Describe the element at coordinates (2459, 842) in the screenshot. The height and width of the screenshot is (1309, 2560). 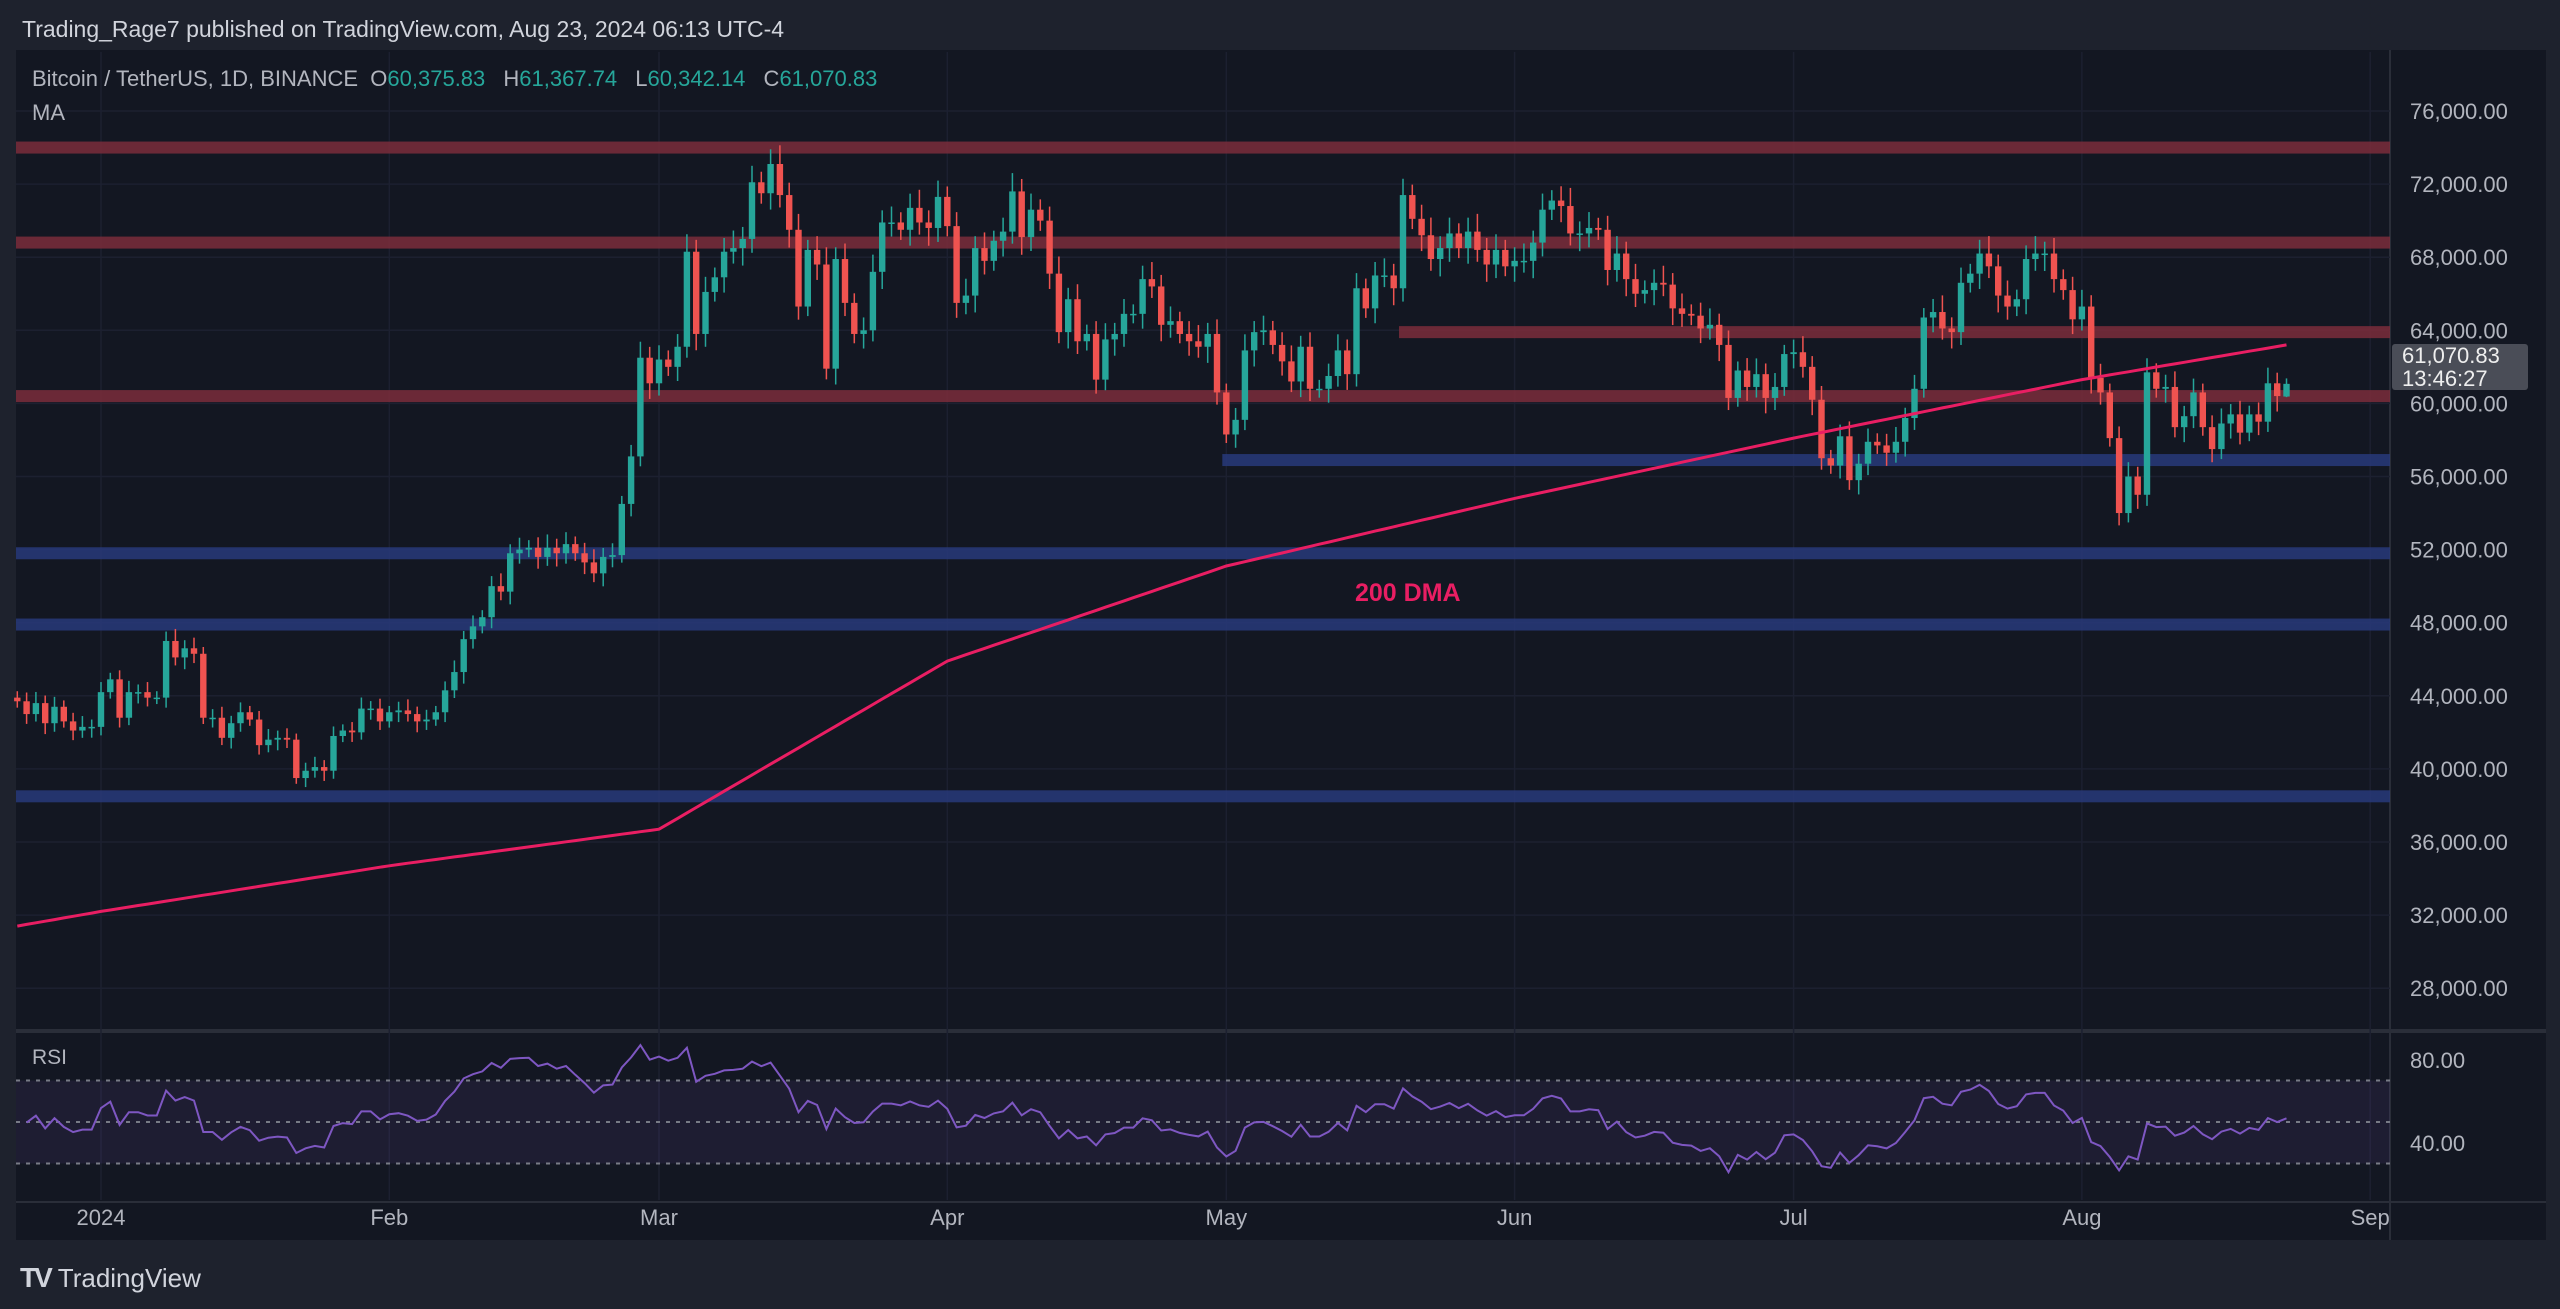
I see `y-tick-label: 36,000.00` at that location.